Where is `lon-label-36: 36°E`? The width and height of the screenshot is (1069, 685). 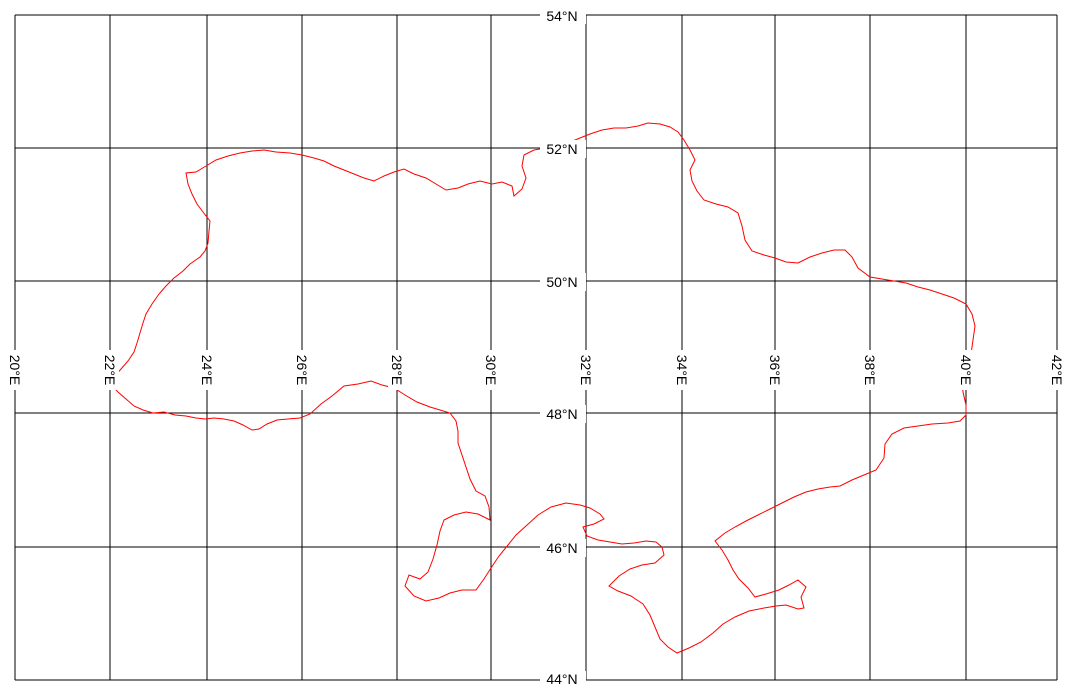
lon-label-36: 36°E is located at coordinates (775, 370).